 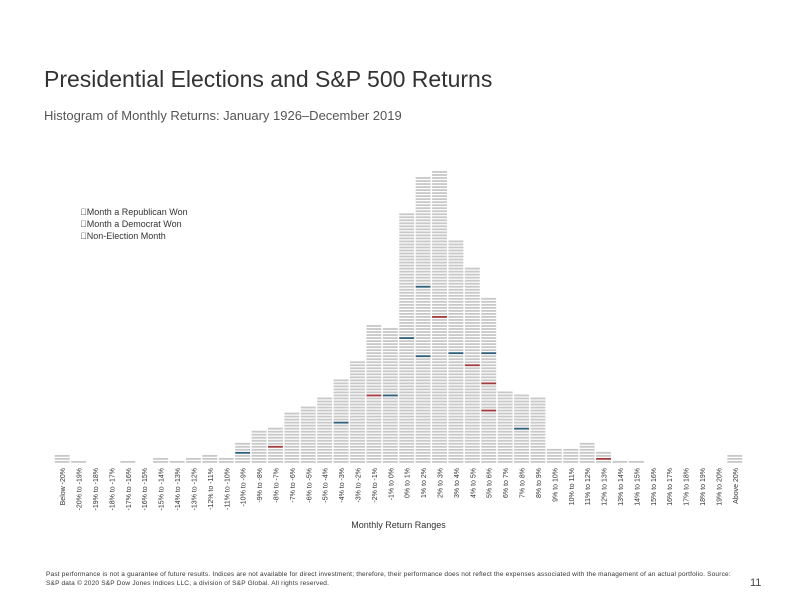 I want to click on tick-label: 12% to 13%, so click(x=605, y=487).